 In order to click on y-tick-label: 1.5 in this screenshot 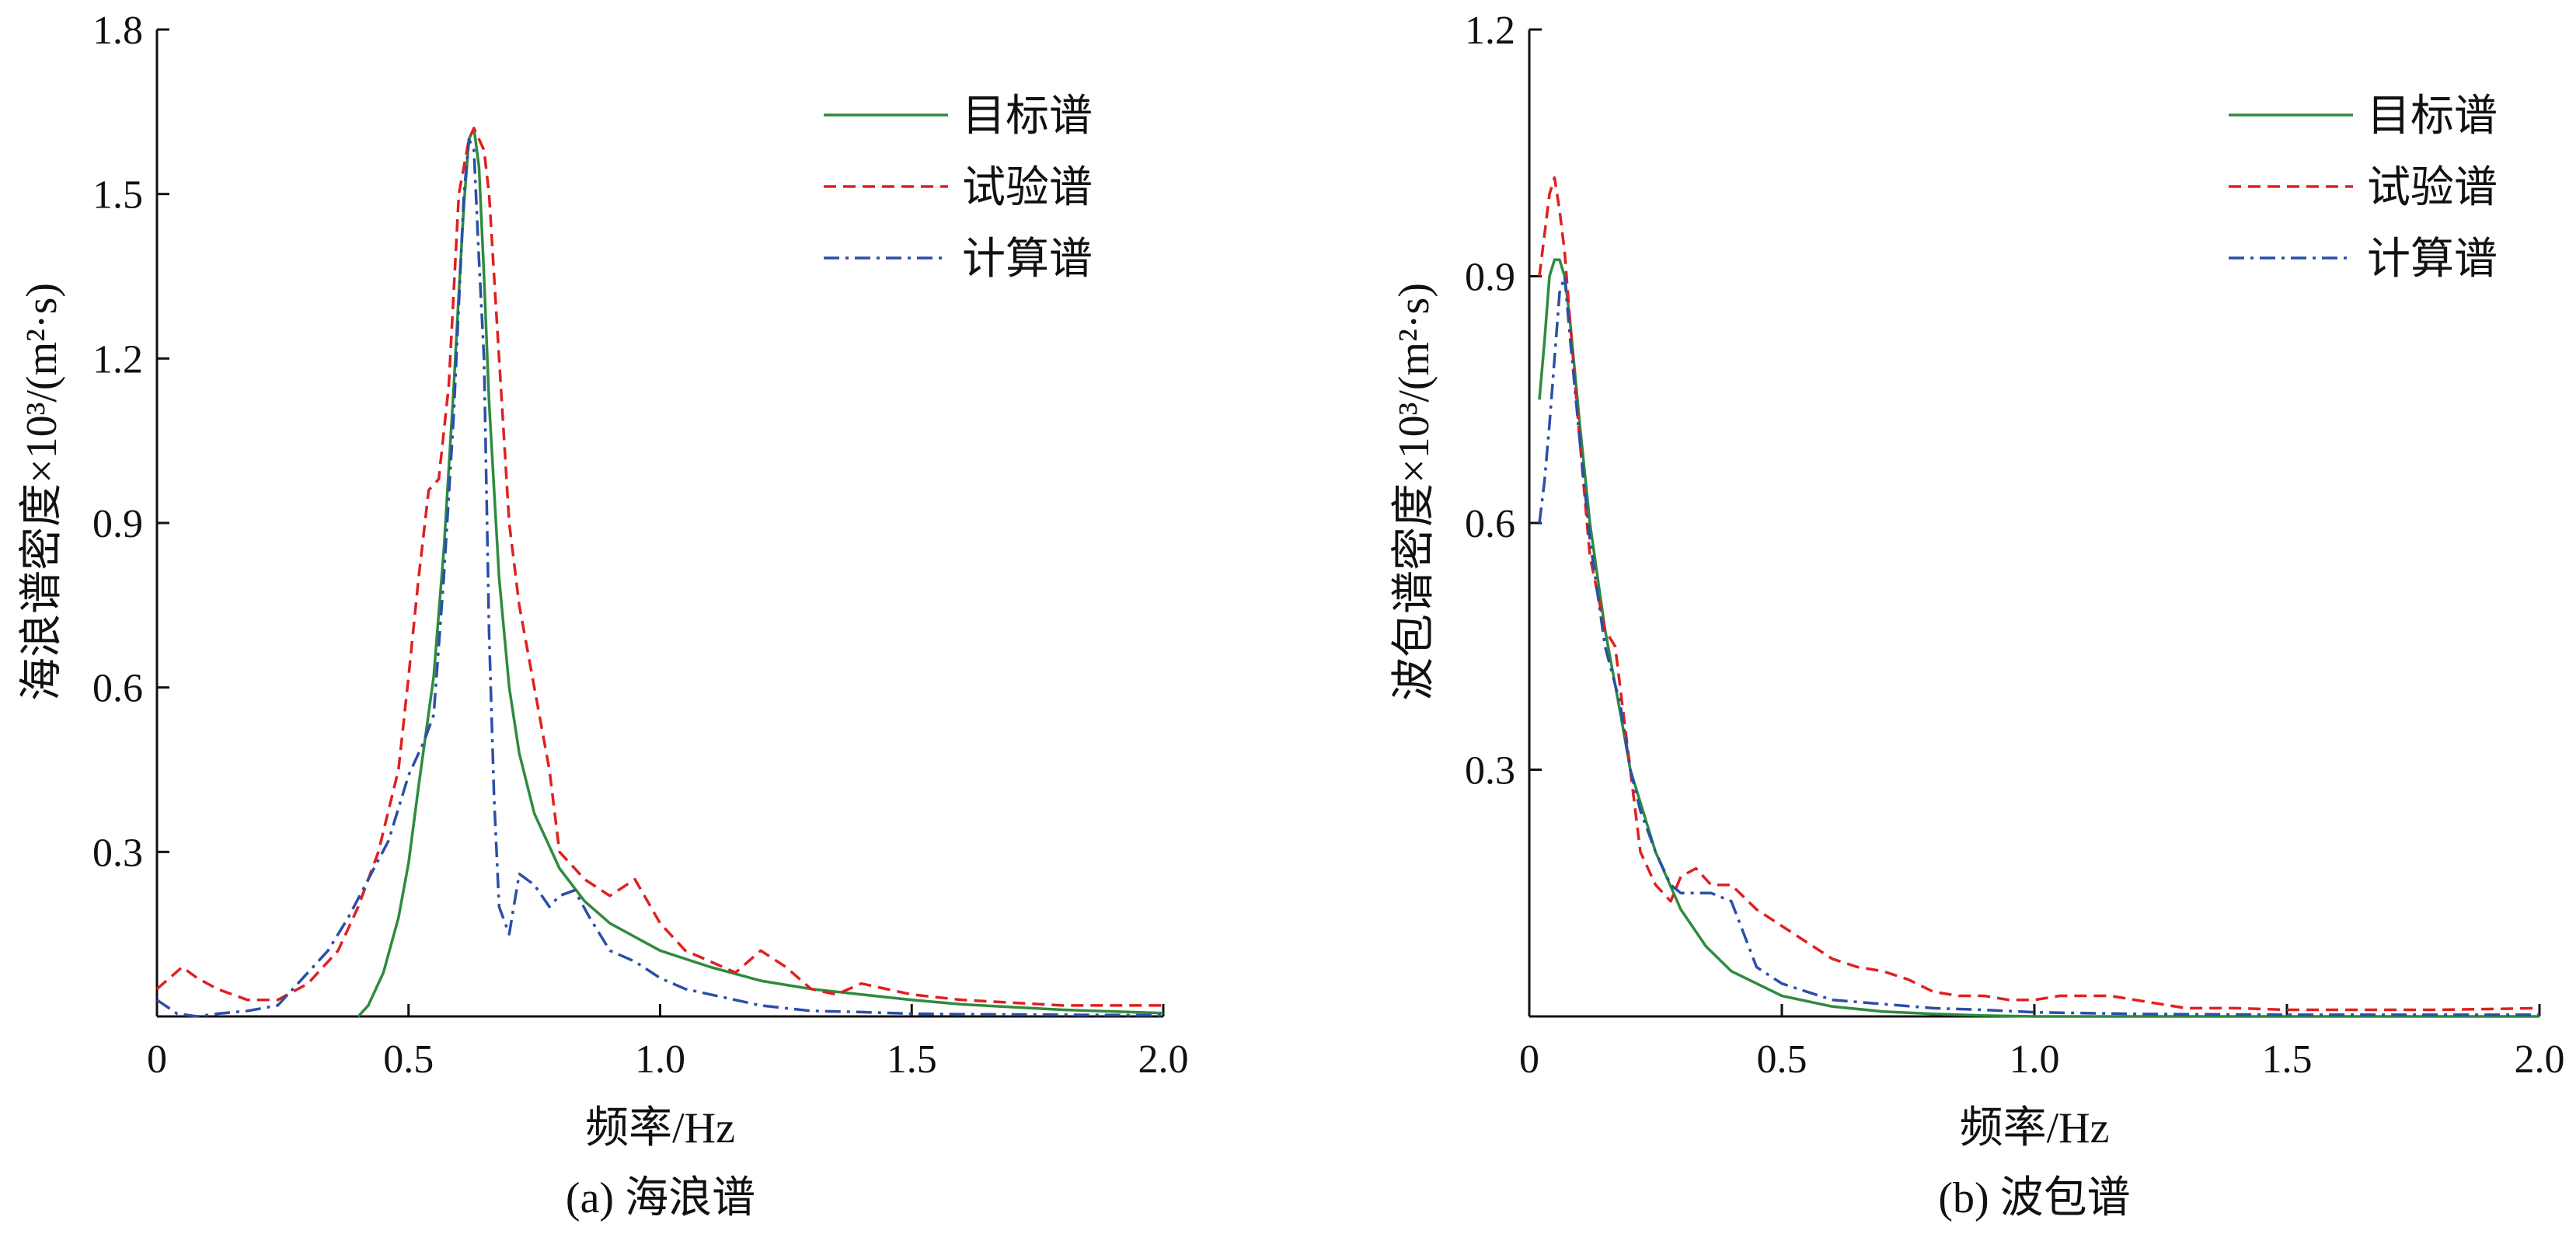, I will do `click(117, 195)`.